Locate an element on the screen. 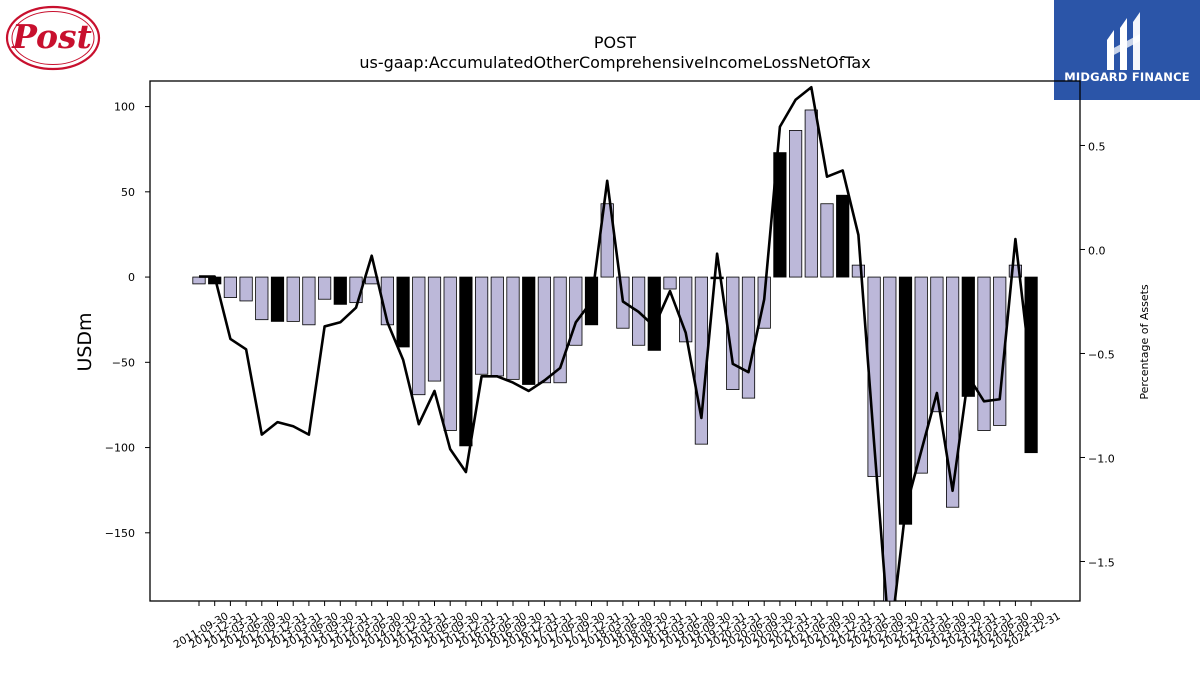 Image resolution: width=1200 pixels, height=675 pixels. y-tick-label: 50 is located at coordinates (128, 192).